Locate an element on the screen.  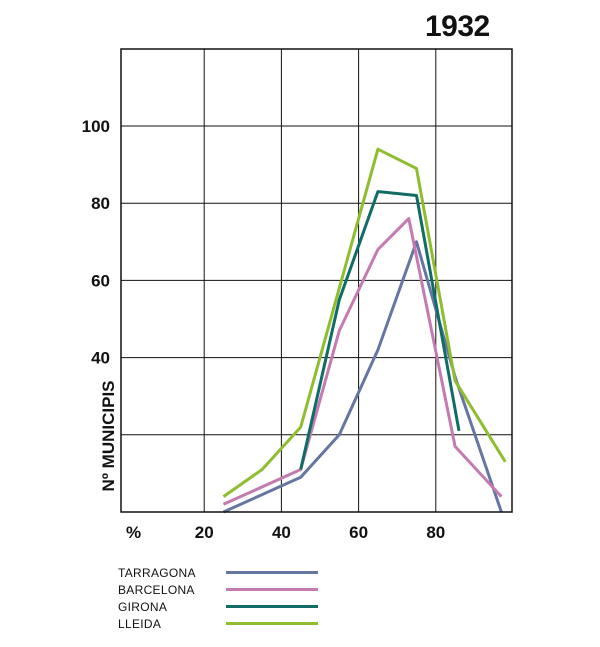
x-axis-label: % is located at coordinates (133, 532).